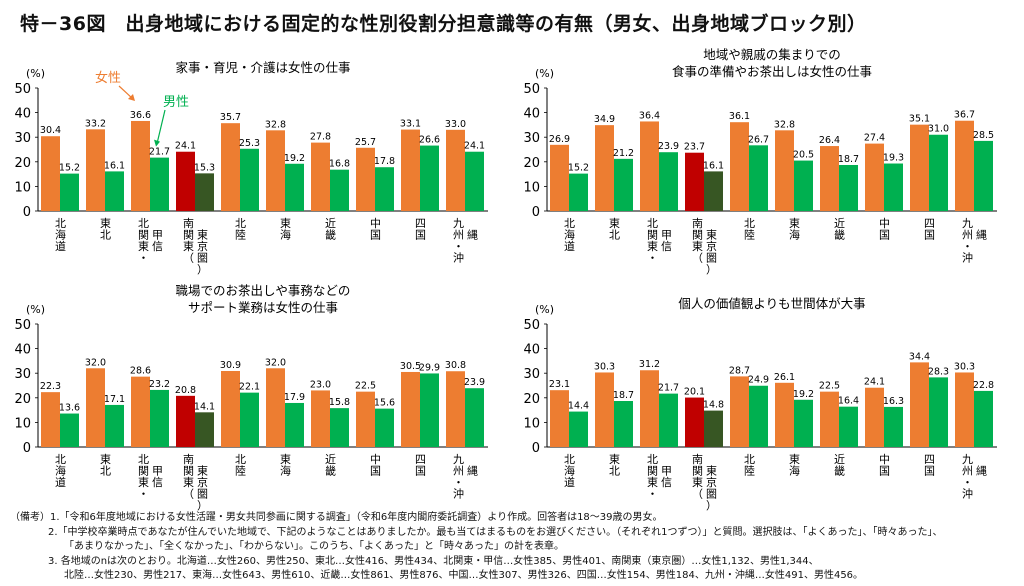  I want to click on value-label-male: 15.8, so click(339, 402).